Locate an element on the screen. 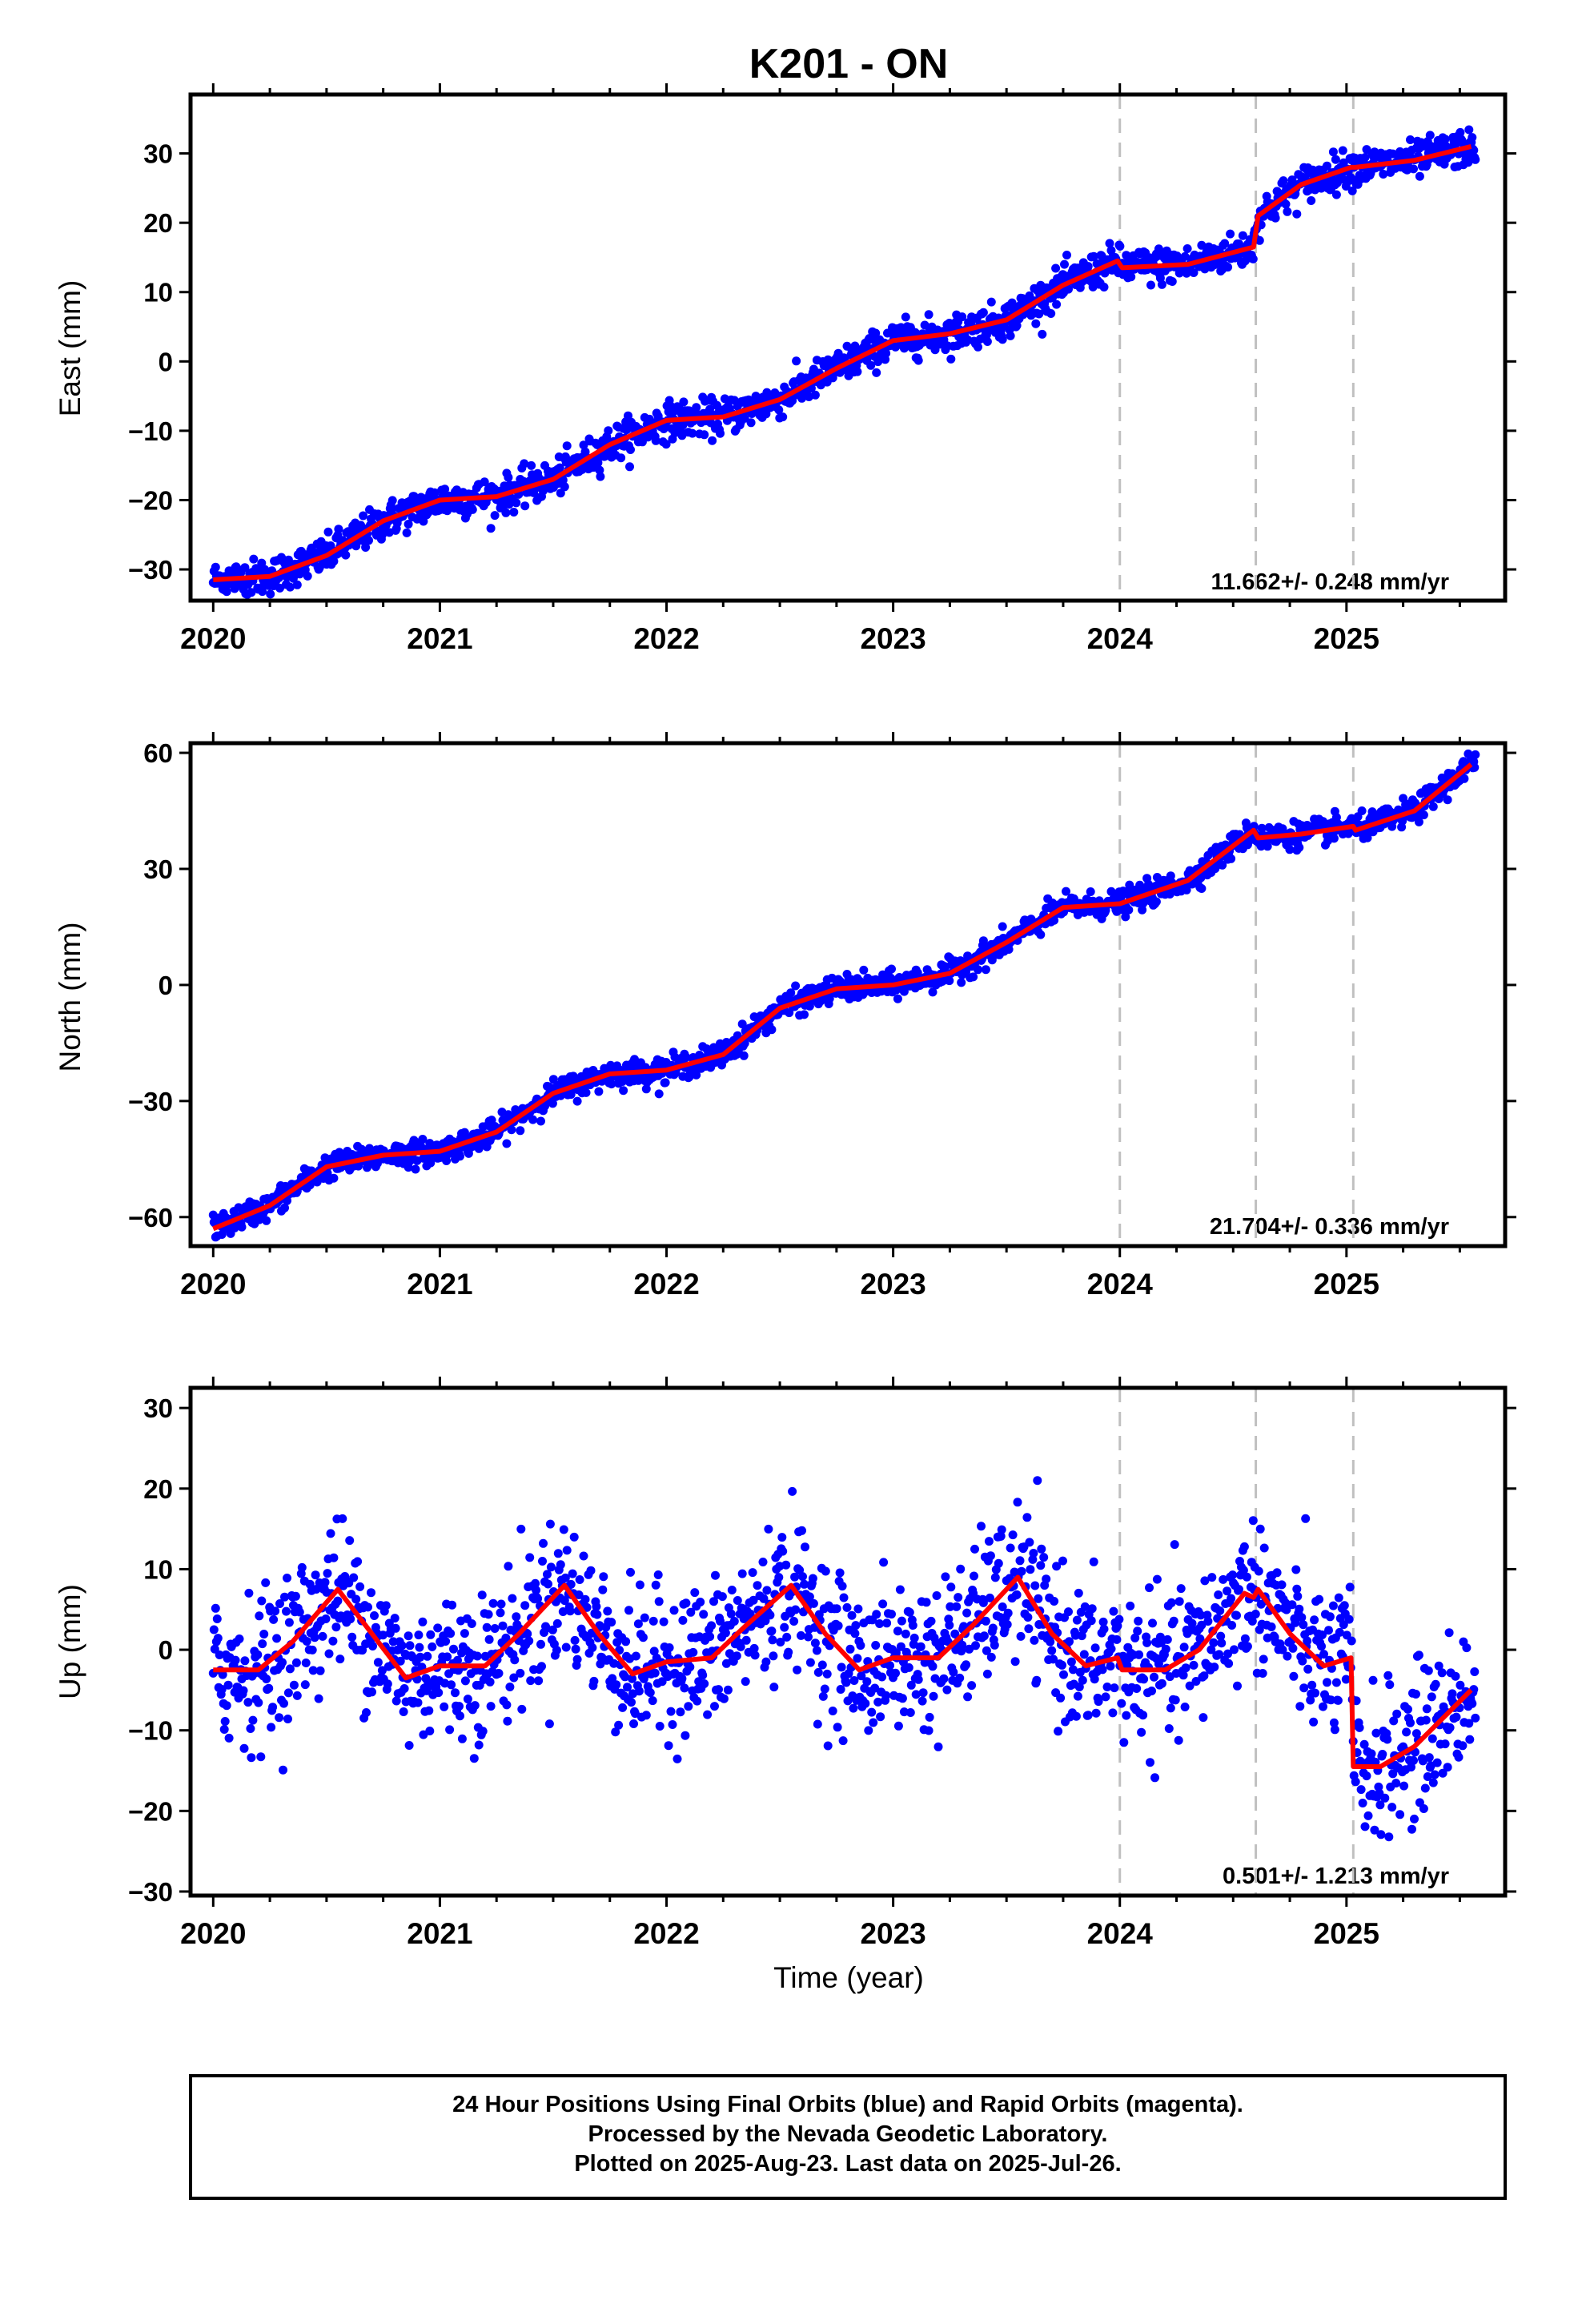 This screenshot has width=1582, height=2324. east-axis-label: East (mm) is located at coordinates (70, 348).